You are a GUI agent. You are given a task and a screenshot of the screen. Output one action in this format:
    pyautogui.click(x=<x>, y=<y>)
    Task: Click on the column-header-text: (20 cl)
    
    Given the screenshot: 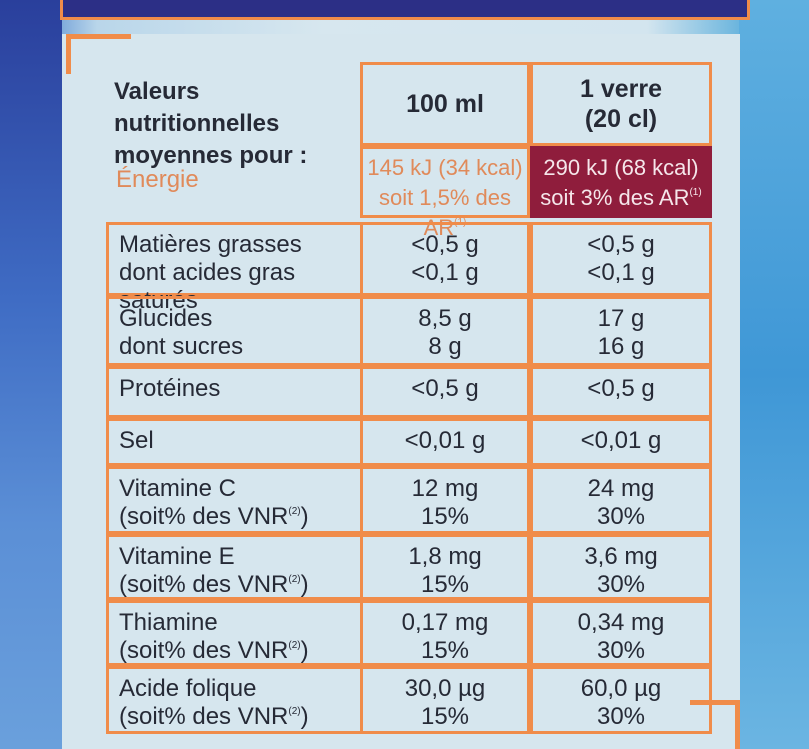 What is the action you would take?
    pyautogui.click(x=621, y=119)
    